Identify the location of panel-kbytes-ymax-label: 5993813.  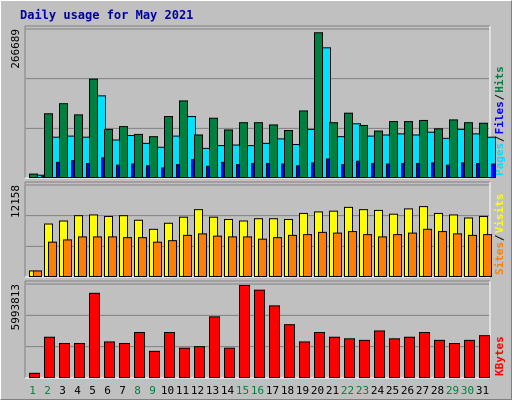
(15, 307).